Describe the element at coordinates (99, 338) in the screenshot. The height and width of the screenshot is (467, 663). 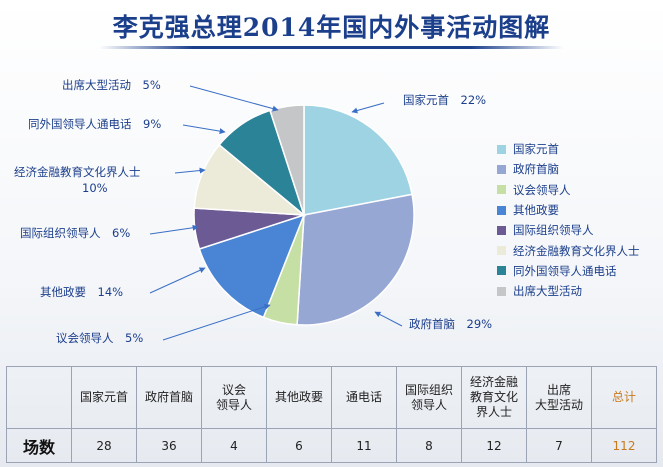
I see `slice-data-label: 议会领导人 5%` at that location.